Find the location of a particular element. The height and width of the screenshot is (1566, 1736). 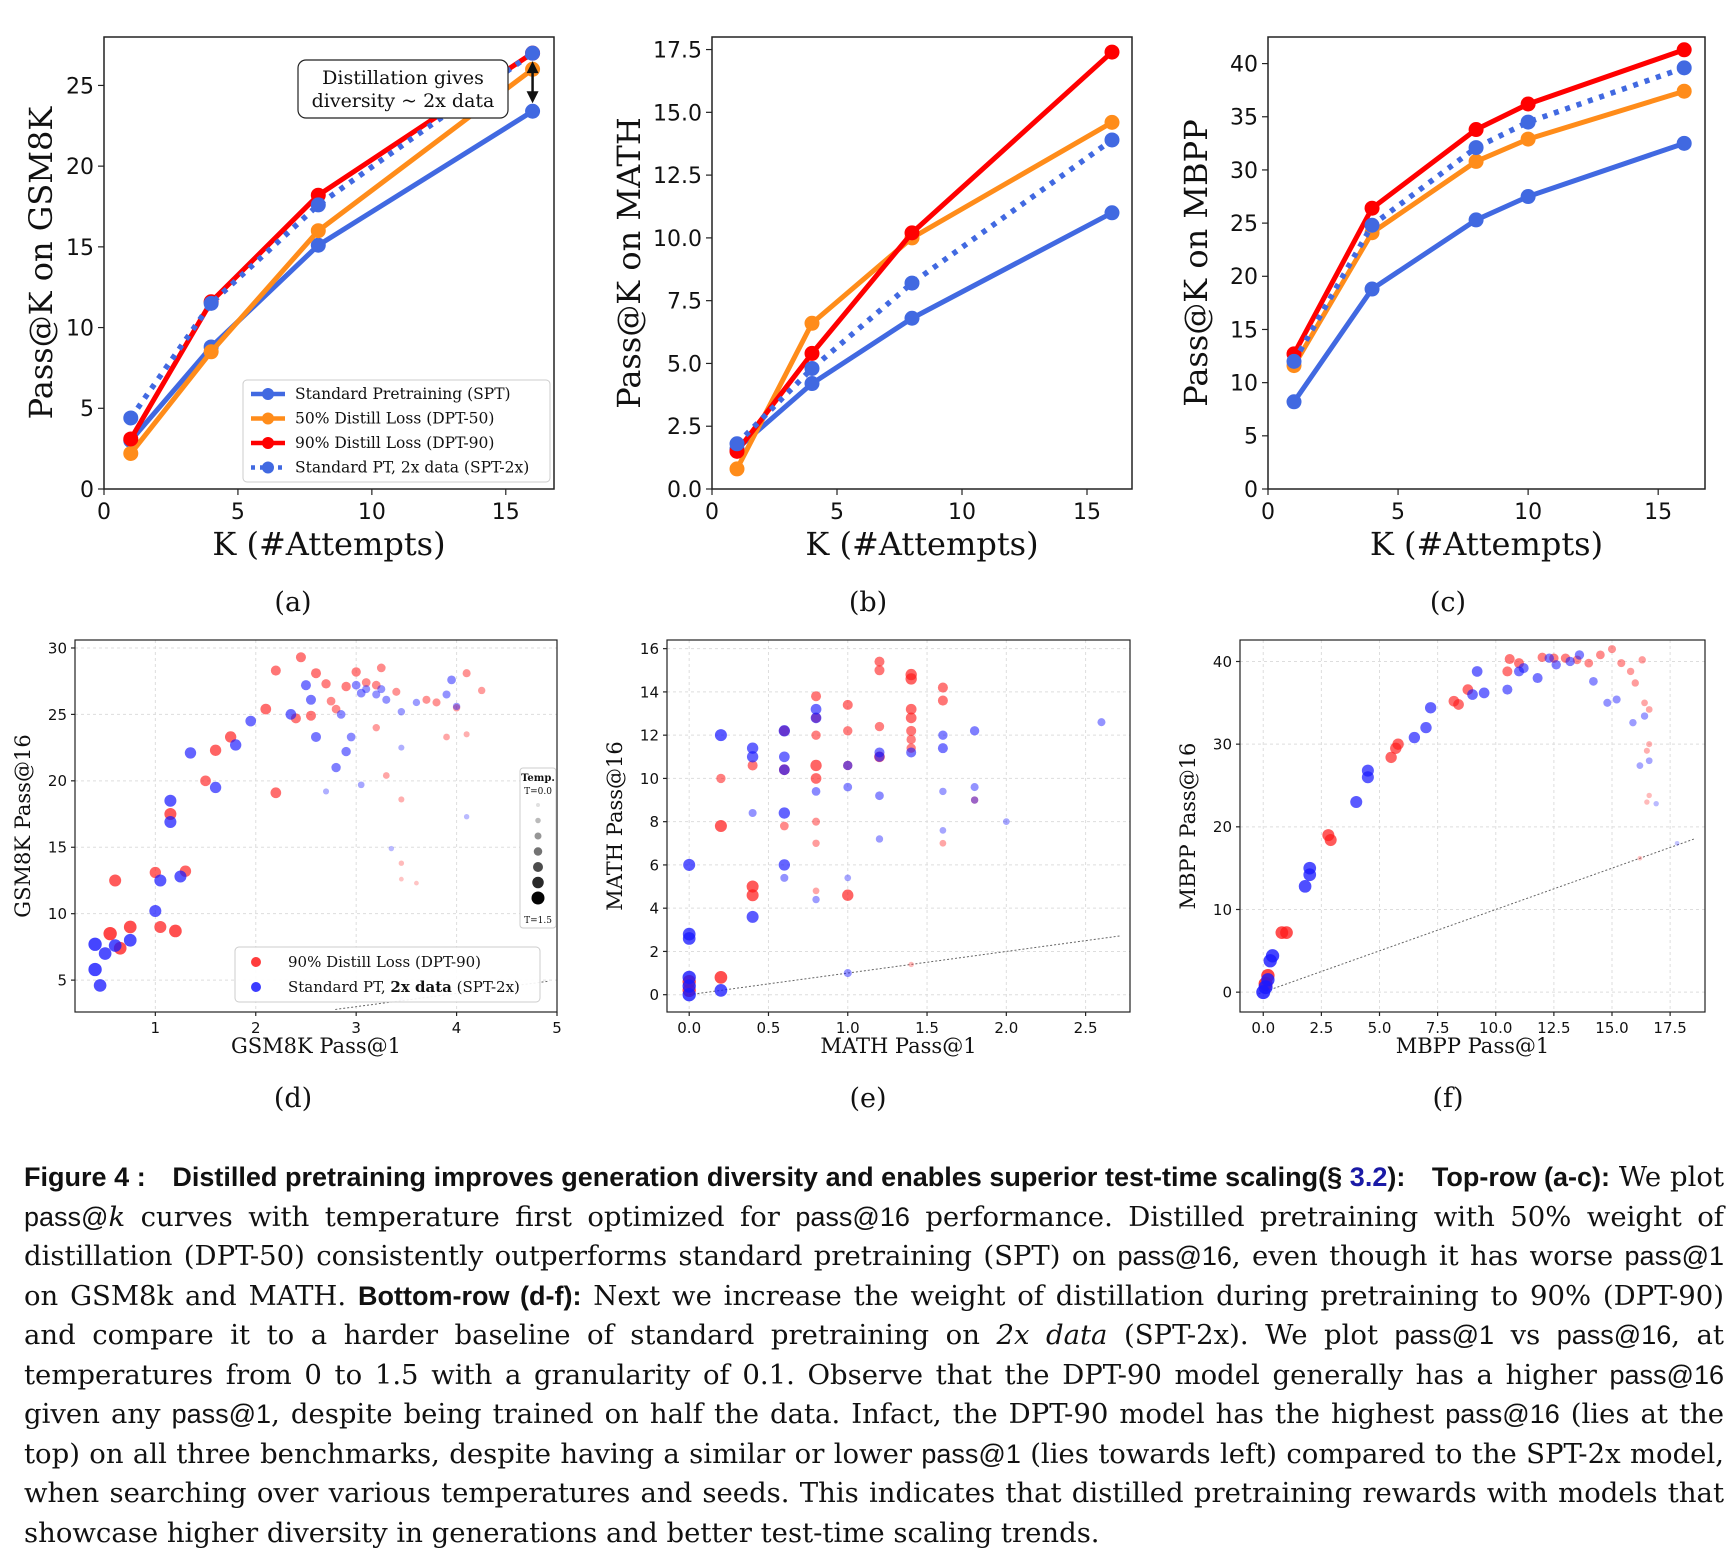

y-tick-label: 40 is located at coordinates (1244, 65).